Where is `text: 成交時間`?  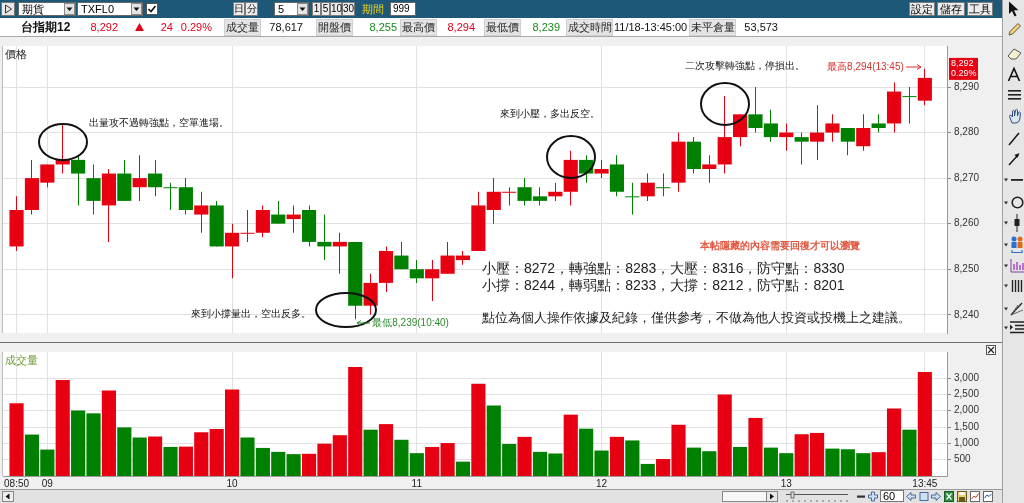 text: 成交時間 is located at coordinates (589, 27).